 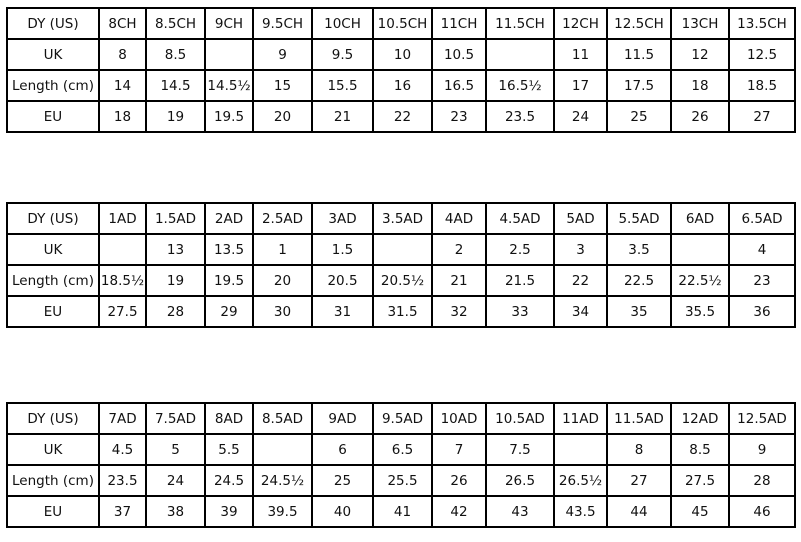 I want to click on size-cell: 44, so click(x=639, y=511).